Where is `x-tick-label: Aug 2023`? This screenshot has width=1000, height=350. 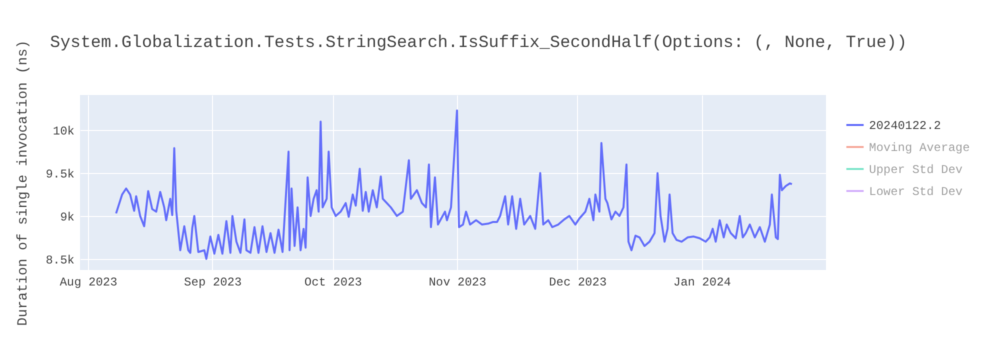 x-tick-label: Aug 2023 is located at coordinates (89, 283).